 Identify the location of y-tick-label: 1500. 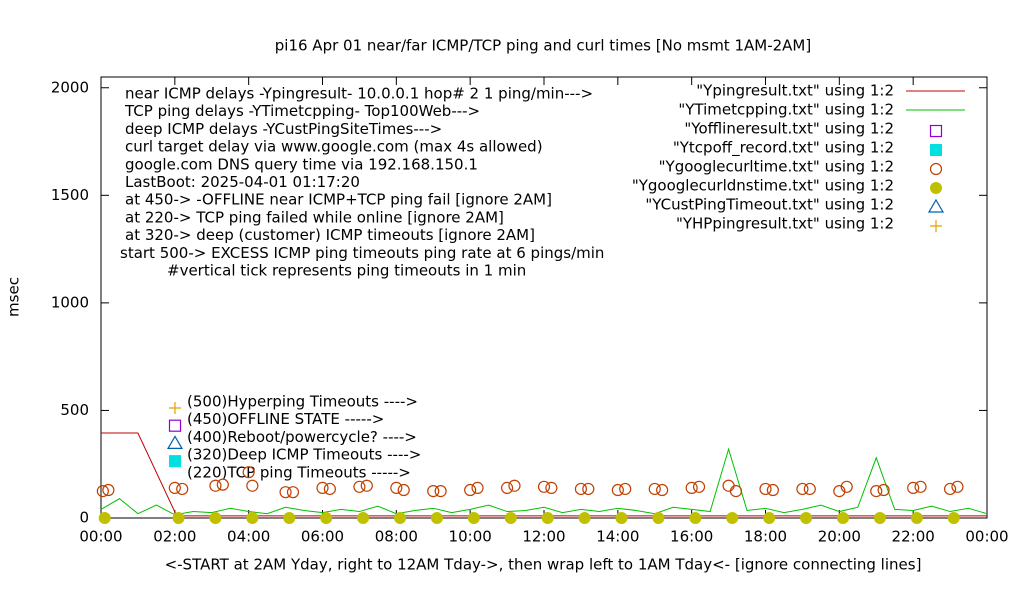
(70, 195).